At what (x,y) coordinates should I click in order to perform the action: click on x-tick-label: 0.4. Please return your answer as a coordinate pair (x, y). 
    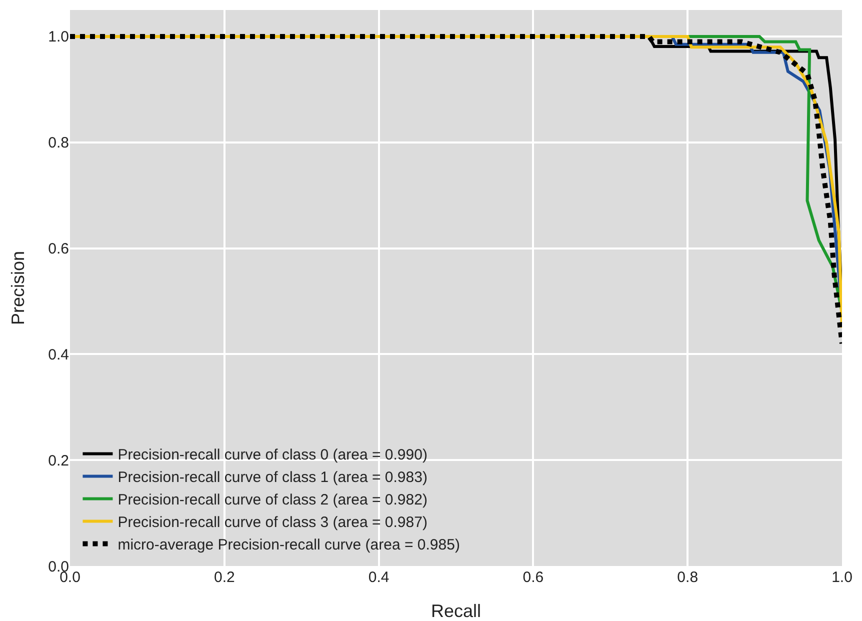
    Looking at the image, I should click on (379, 577).